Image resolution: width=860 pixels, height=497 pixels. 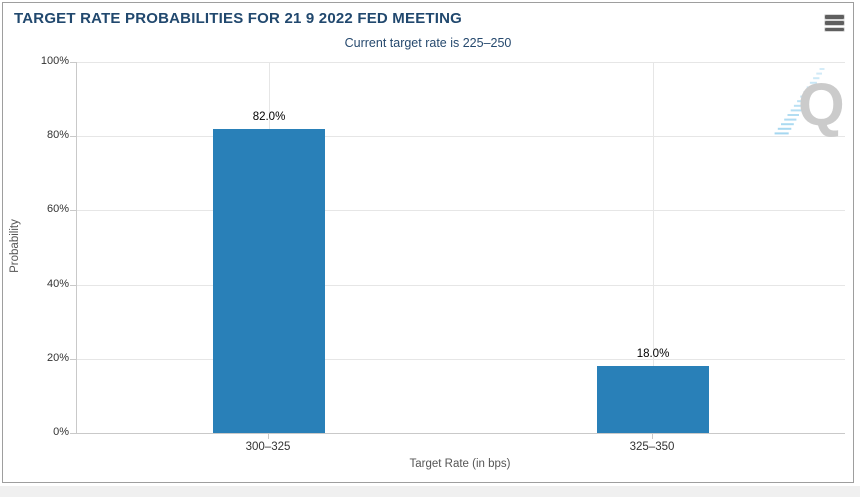 What do you see at coordinates (430, 491) in the screenshot?
I see `page-background-strip` at bounding box center [430, 491].